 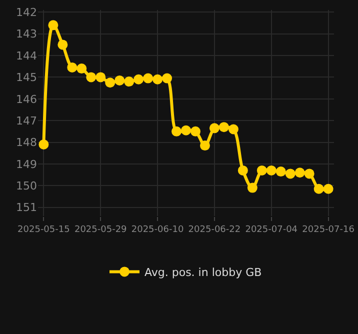 I want to click on legend-label: Avg. pos. in lobby GB, so click(x=203, y=272).